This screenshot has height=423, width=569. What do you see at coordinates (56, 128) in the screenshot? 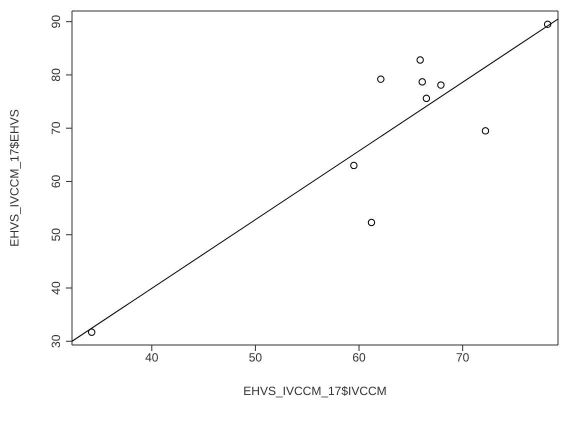
I see `y-tick-label: 70` at bounding box center [56, 128].